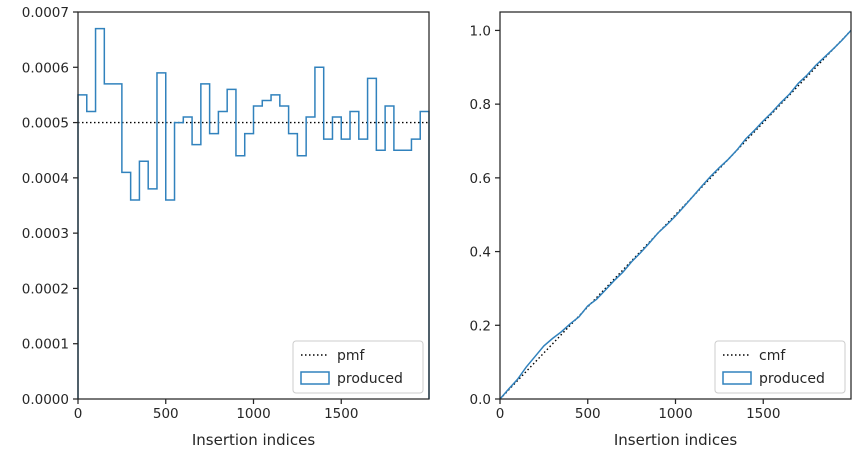 This screenshot has height=457, width=861. What do you see at coordinates (45, 179) in the screenshot?
I see `y-tick-label: 0.0004` at bounding box center [45, 179].